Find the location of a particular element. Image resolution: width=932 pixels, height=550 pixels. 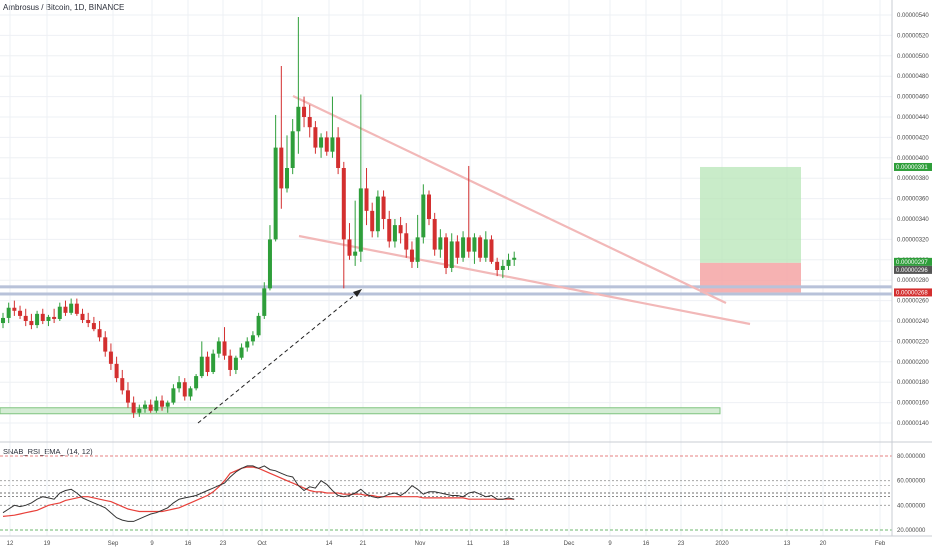

target-zone is located at coordinates (750, 214).